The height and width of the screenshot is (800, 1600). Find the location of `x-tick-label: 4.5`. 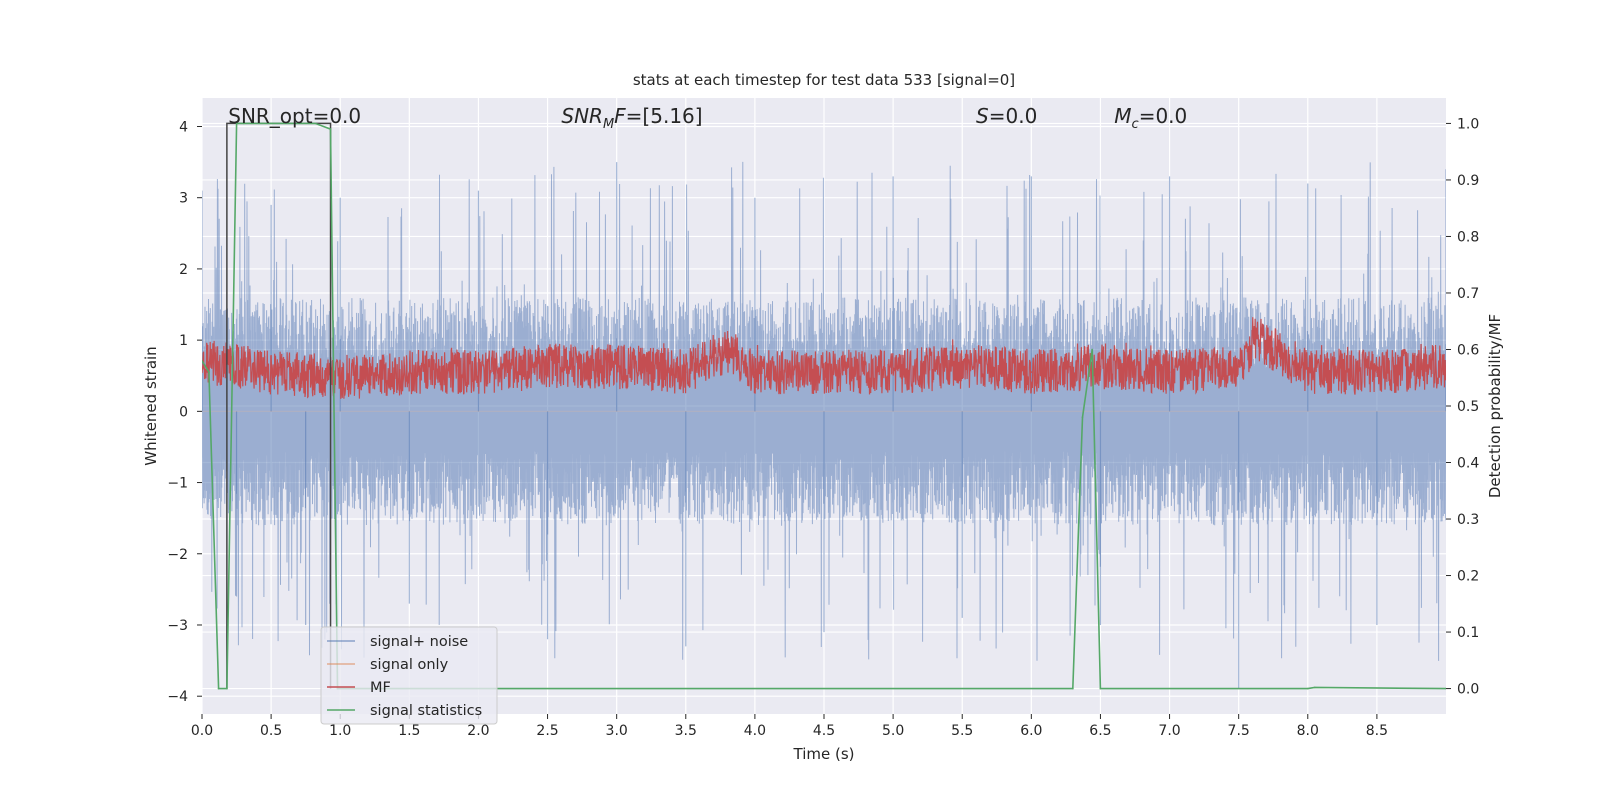

x-tick-label: 4.5 is located at coordinates (824, 731).